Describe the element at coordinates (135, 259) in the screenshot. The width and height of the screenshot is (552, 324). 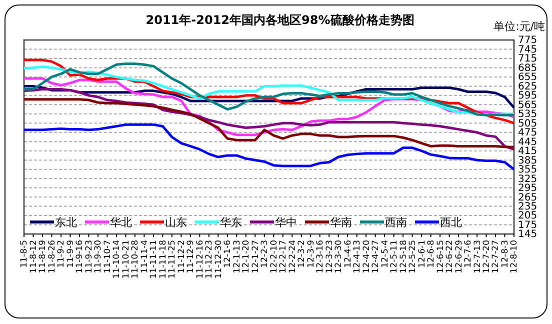
I see `x-tick-label: 11-10-28` at that location.